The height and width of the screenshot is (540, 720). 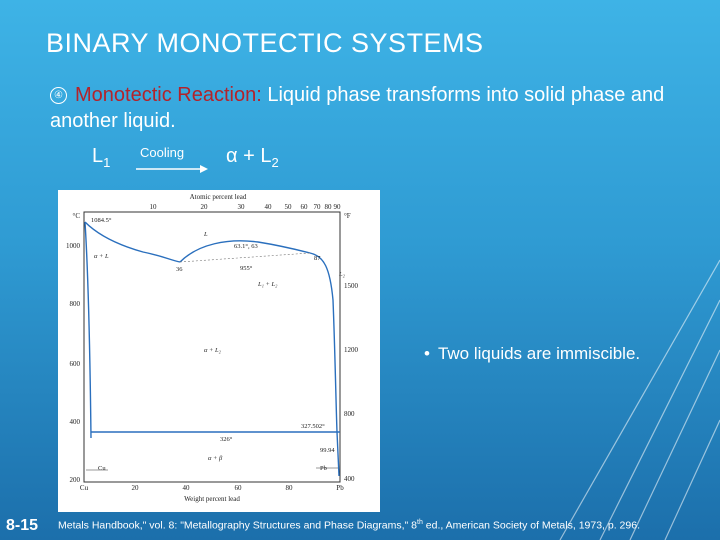 I want to click on bottom-tick: 40, so click(x=187, y=488).